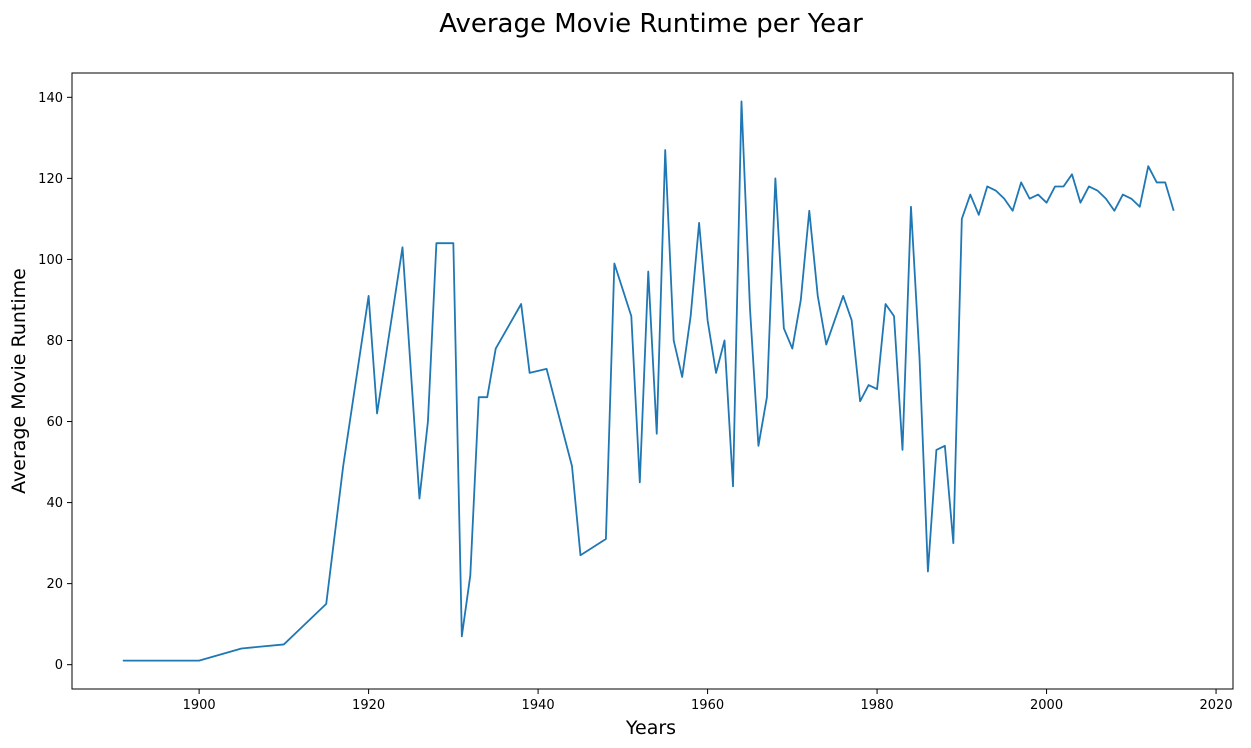 This screenshot has height=748, width=1251. What do you see at coordinates (54, 341) in the screenshot?
I see `y-tick-label: 80` at bounding box center [54, 341].